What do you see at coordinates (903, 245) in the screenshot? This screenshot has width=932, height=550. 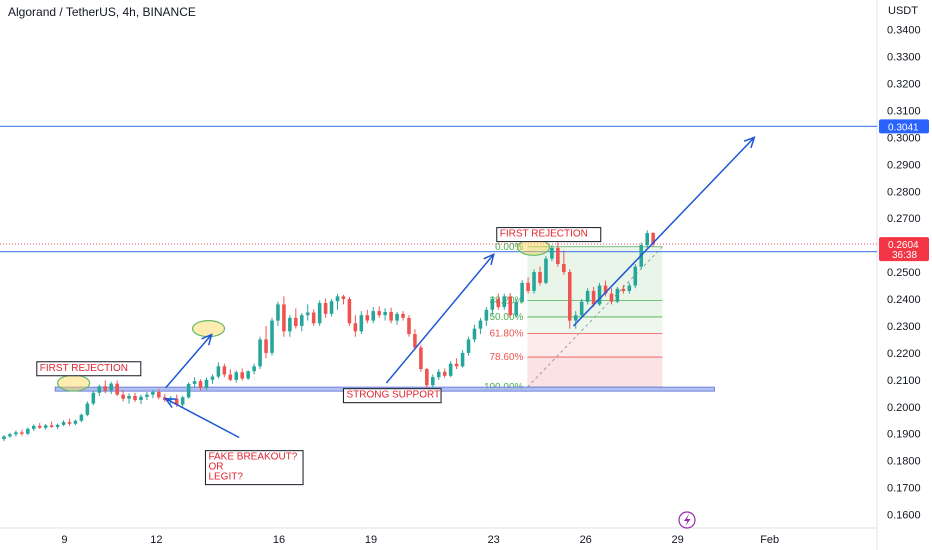 I see `current-price-text: 0.2604` at bounding box center [903, 245].